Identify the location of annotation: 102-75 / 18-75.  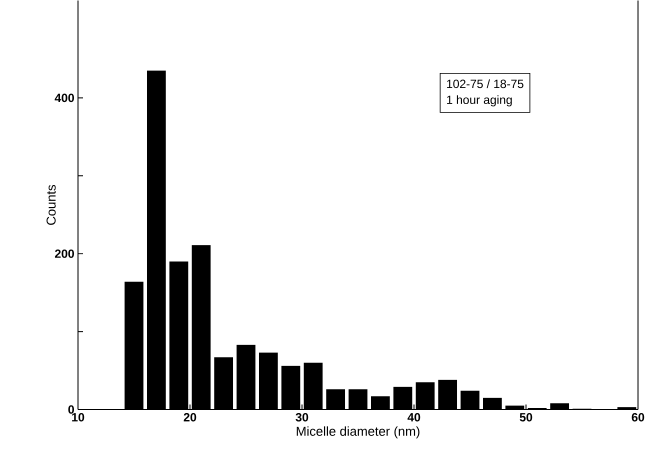
(485, 84).